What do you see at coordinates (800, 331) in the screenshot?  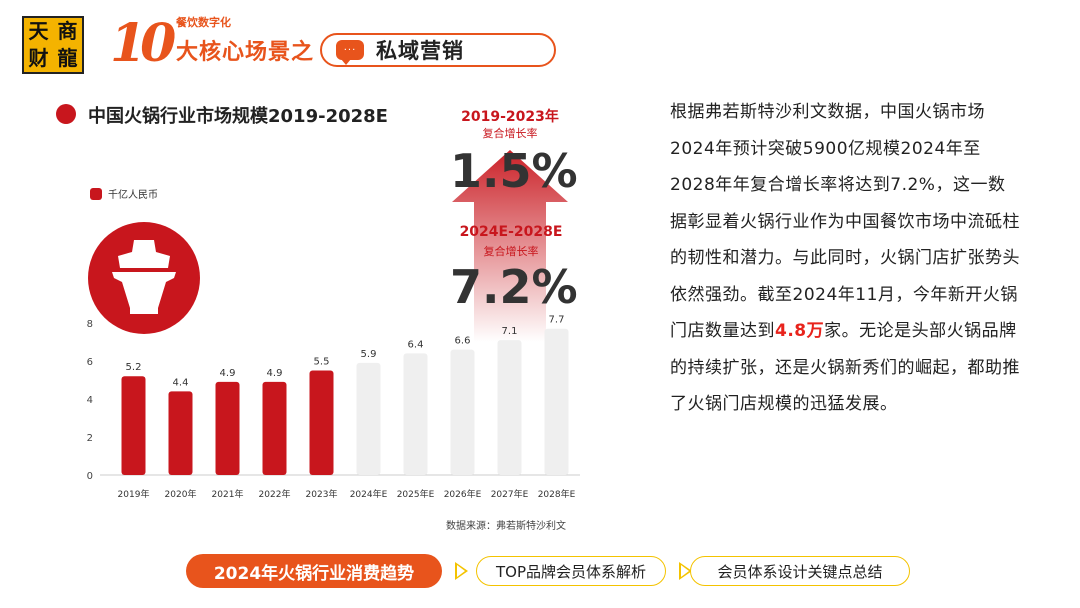 I see `highlight-number: 4.8万` at bounding box center [800, 331].